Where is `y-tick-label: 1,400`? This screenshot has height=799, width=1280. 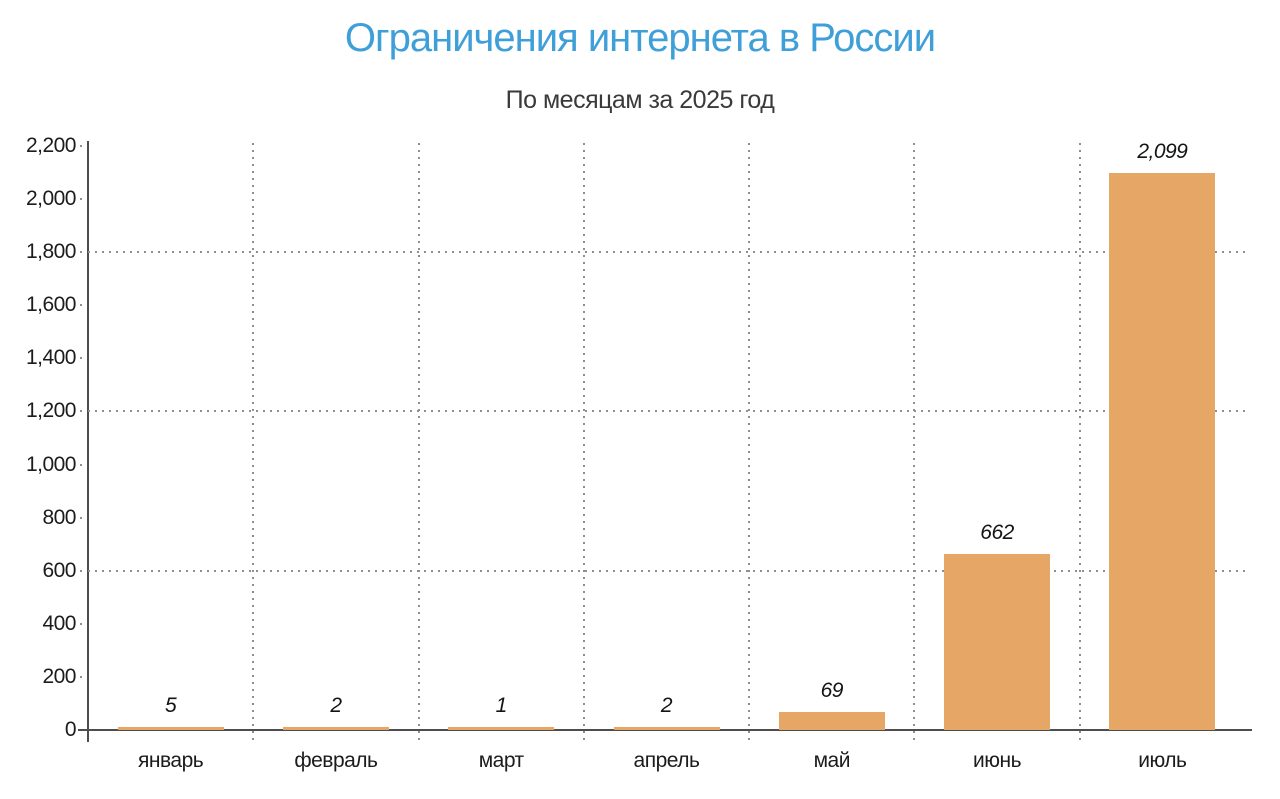 y-tick-label: 1,400 is located at coordinates (51, 358).